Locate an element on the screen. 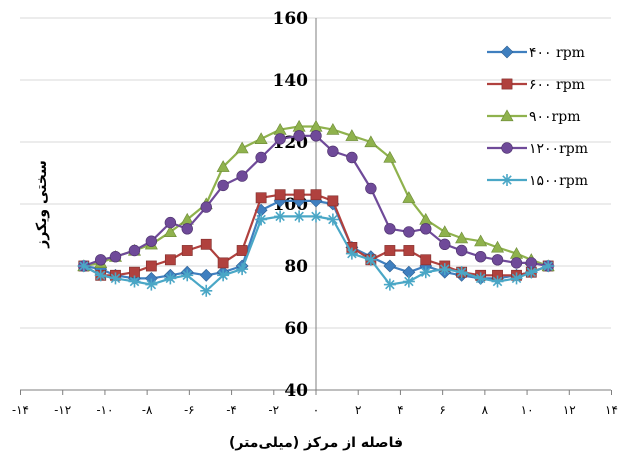 Image resolution: width=619 pixels, height=461 pixels. y-tick-label-60: 60 is located at coordinates (296, 329).